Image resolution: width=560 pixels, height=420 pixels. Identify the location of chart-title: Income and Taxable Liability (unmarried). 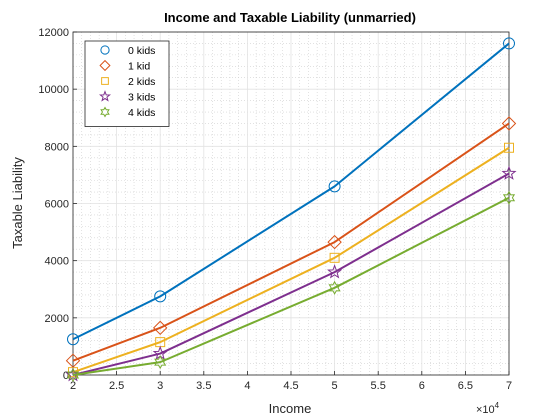
(290, 17).